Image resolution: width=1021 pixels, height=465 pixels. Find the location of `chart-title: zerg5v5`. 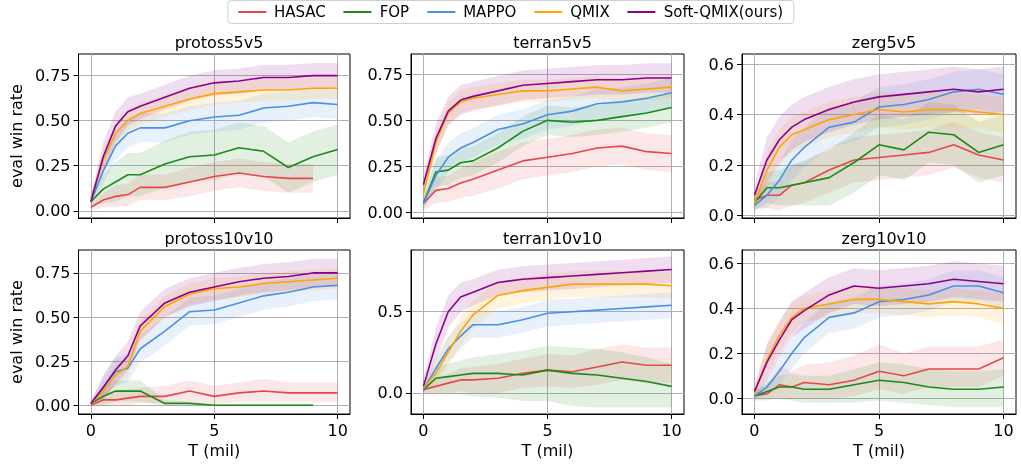

chart-title: zerg5v5 is located at coordinates (884, 42).